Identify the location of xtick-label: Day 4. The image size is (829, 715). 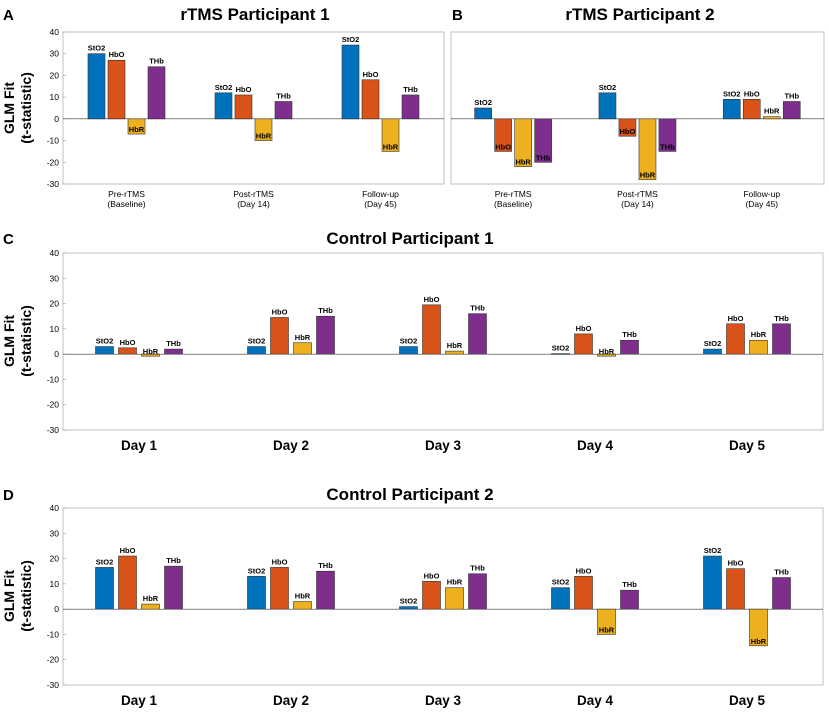
(595, 700).